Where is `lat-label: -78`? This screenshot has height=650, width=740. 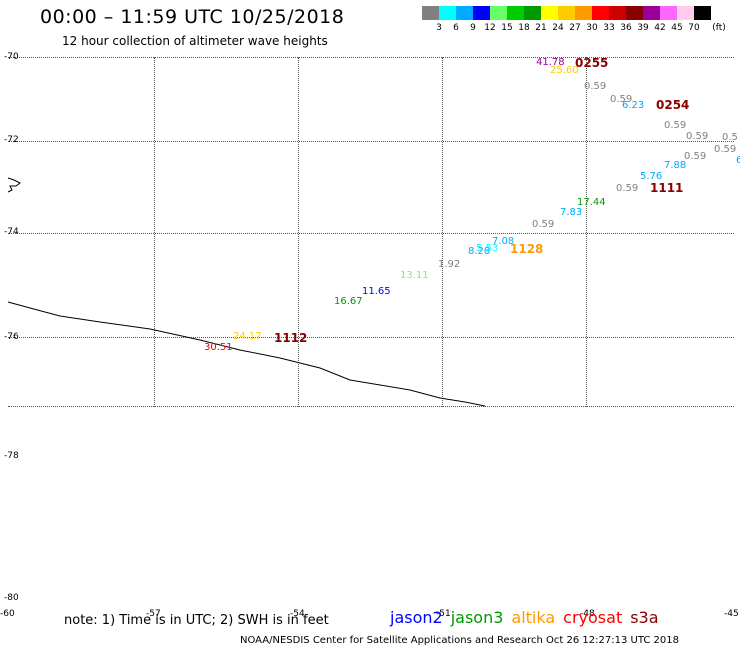 lat-label: -78 is located at coordinates (11, 456).